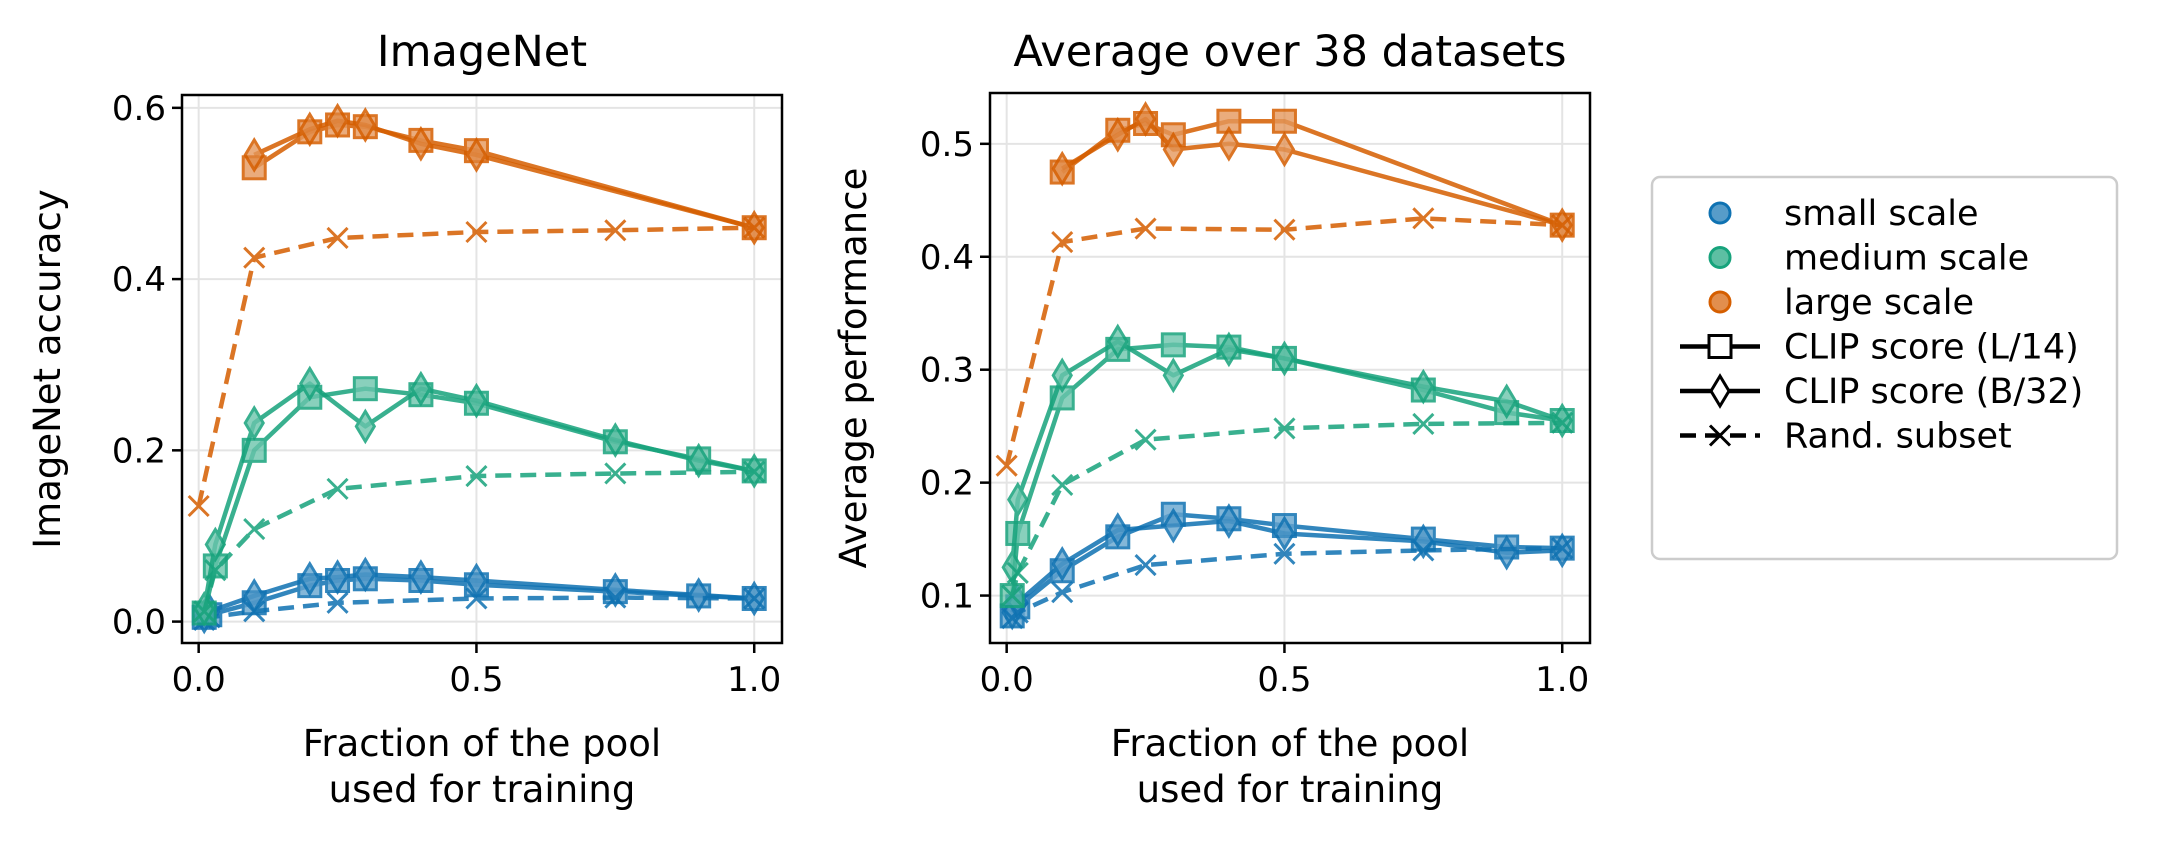  I want to click on y-tick-label: 0.1, so click(947, 597).